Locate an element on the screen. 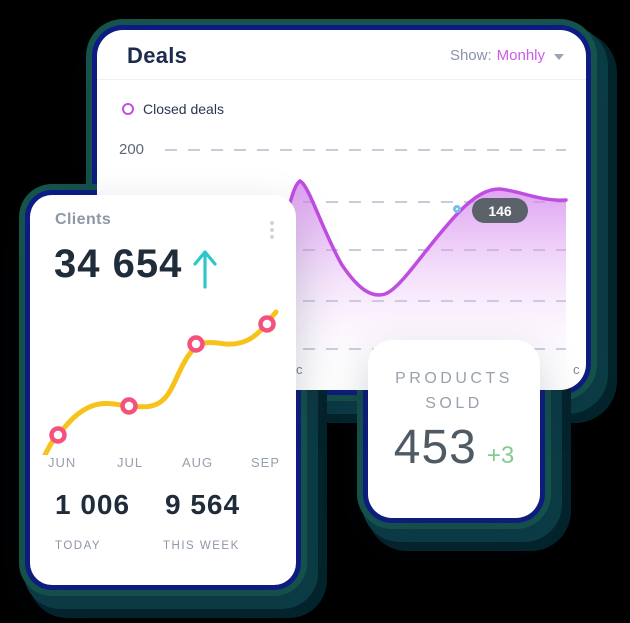 This screenshot has height=623, width=630. header-divider is located at coordinates (341, 79).